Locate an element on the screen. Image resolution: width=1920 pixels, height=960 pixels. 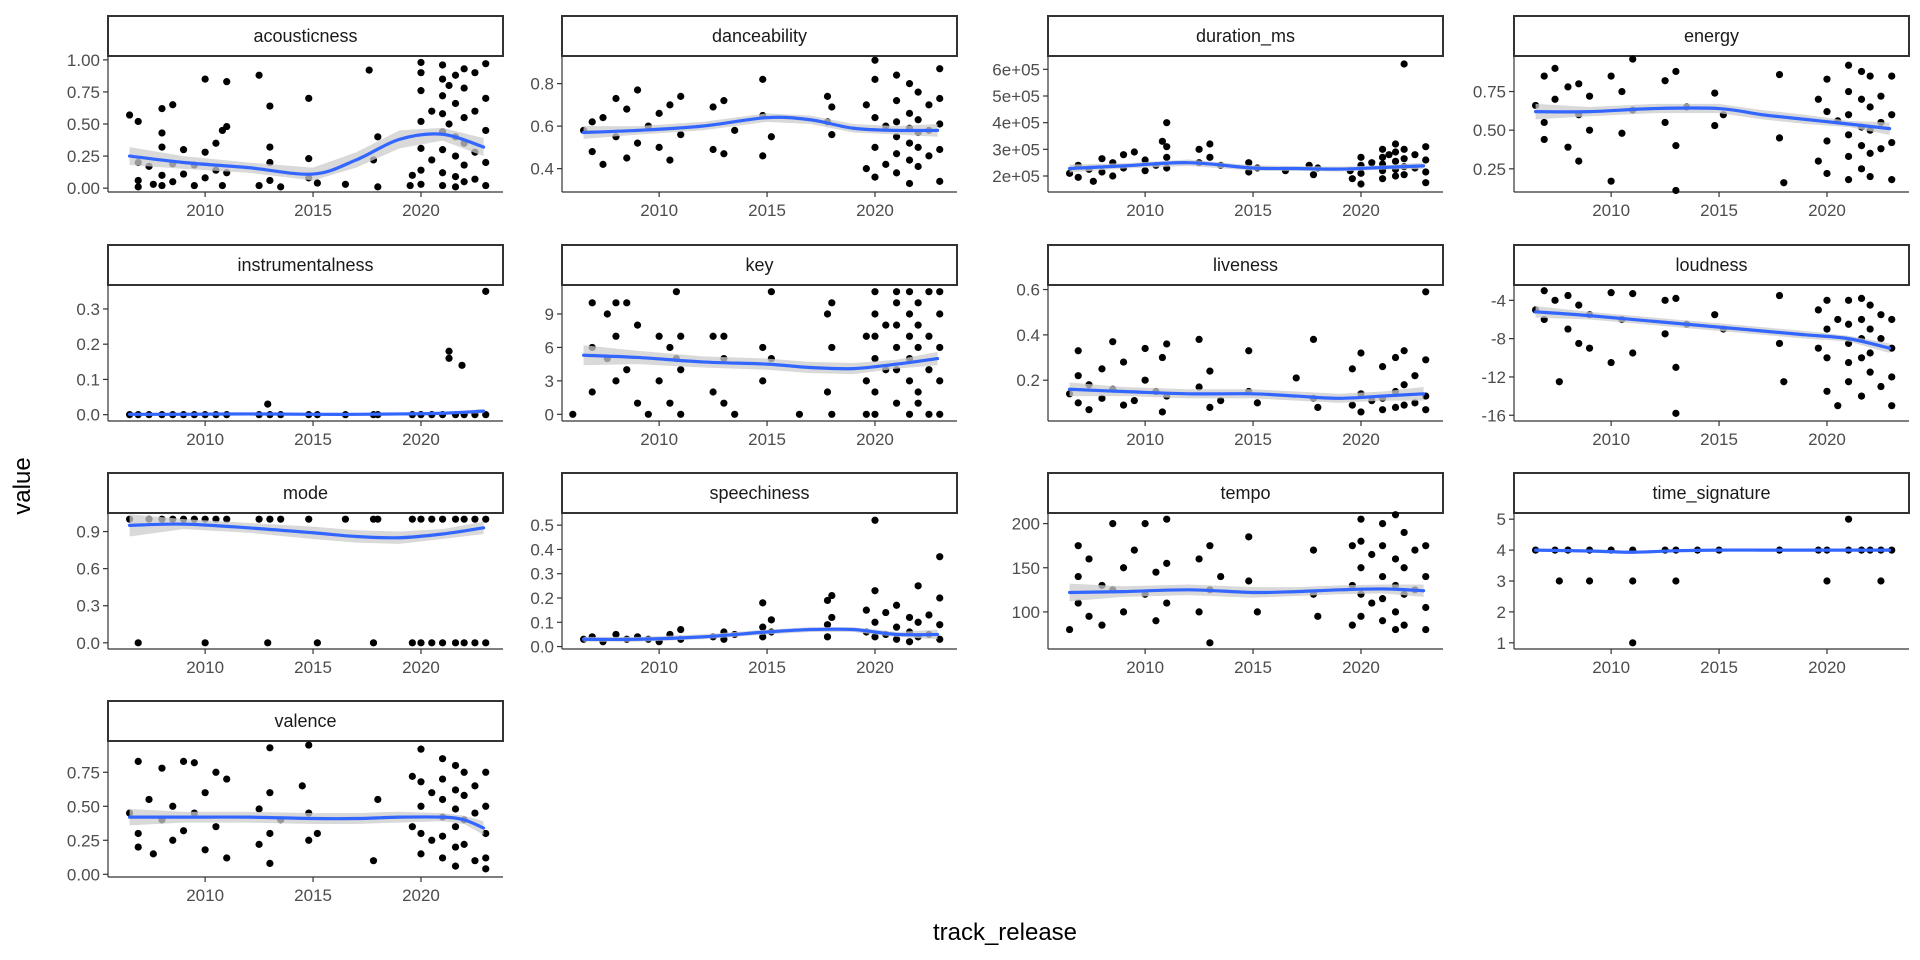
y-tick-label: 6 is located at coordinates (549, 347).